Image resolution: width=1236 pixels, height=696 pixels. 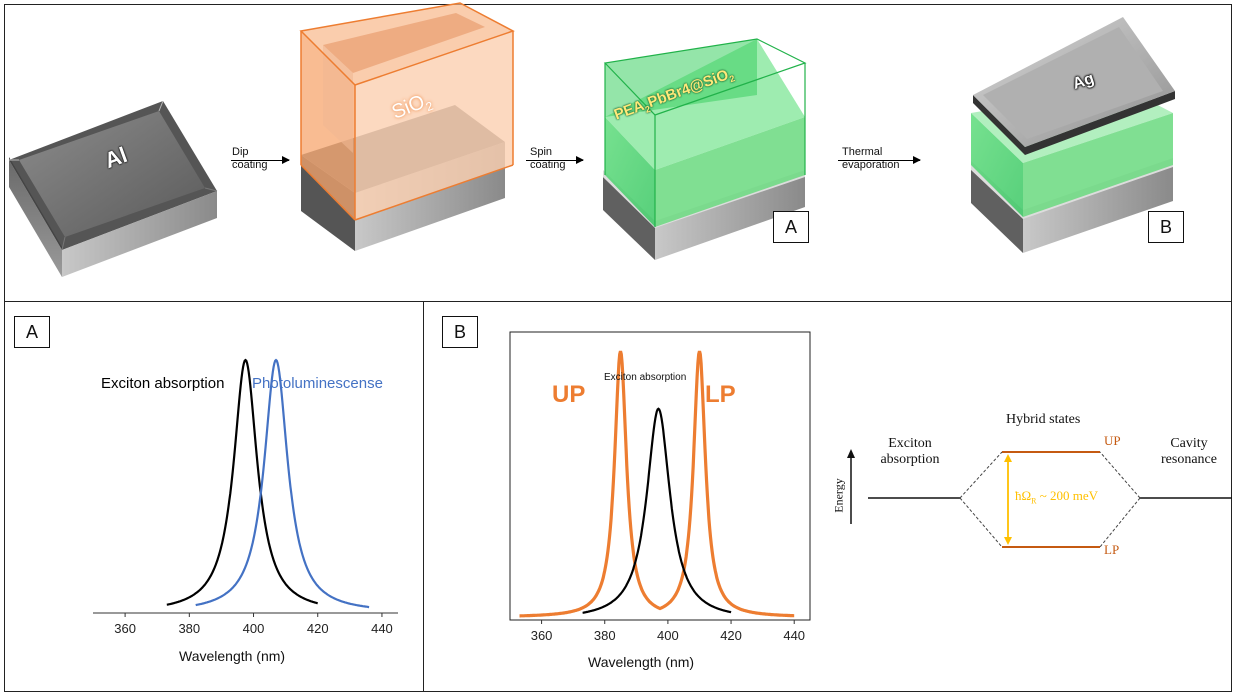 I want to click on arrow-dip-coating, so click(x=260, y=160).